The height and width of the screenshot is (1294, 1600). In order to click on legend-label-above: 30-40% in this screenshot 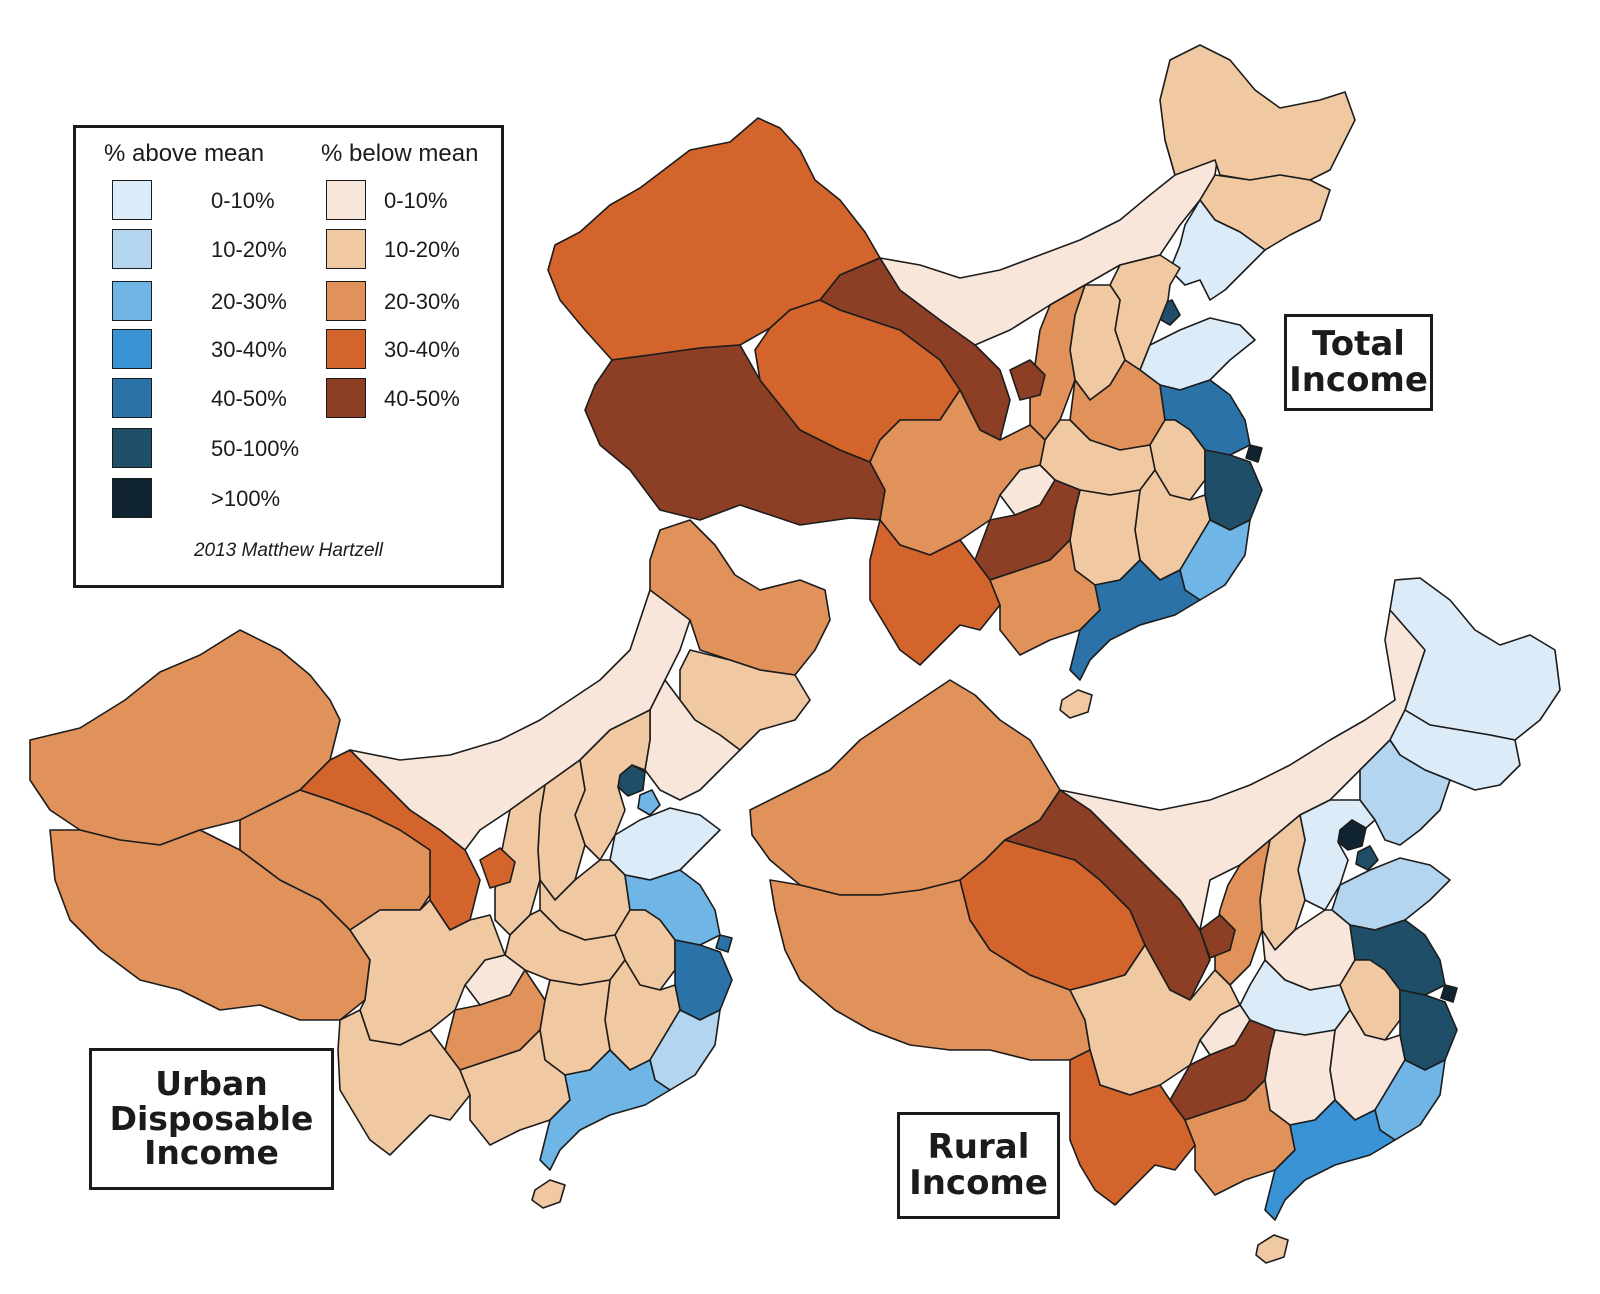, I will do `click(249, 349)`.